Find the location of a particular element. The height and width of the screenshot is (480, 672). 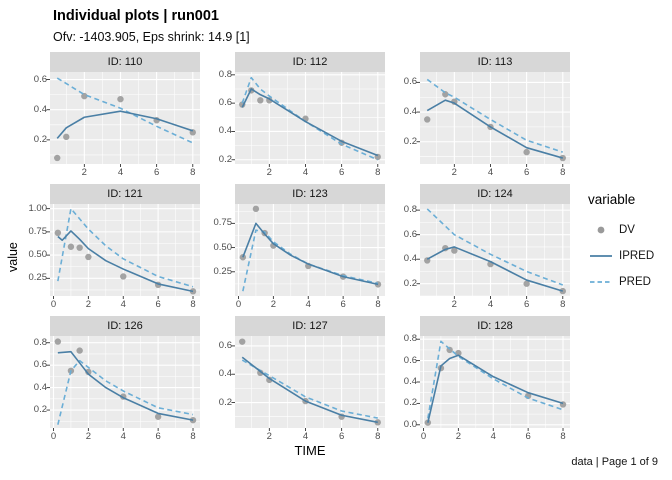

facet-id-110: ID: 110 0.2 0.4 0.6 2 4 6 8 is located at coordinates (113, 115).